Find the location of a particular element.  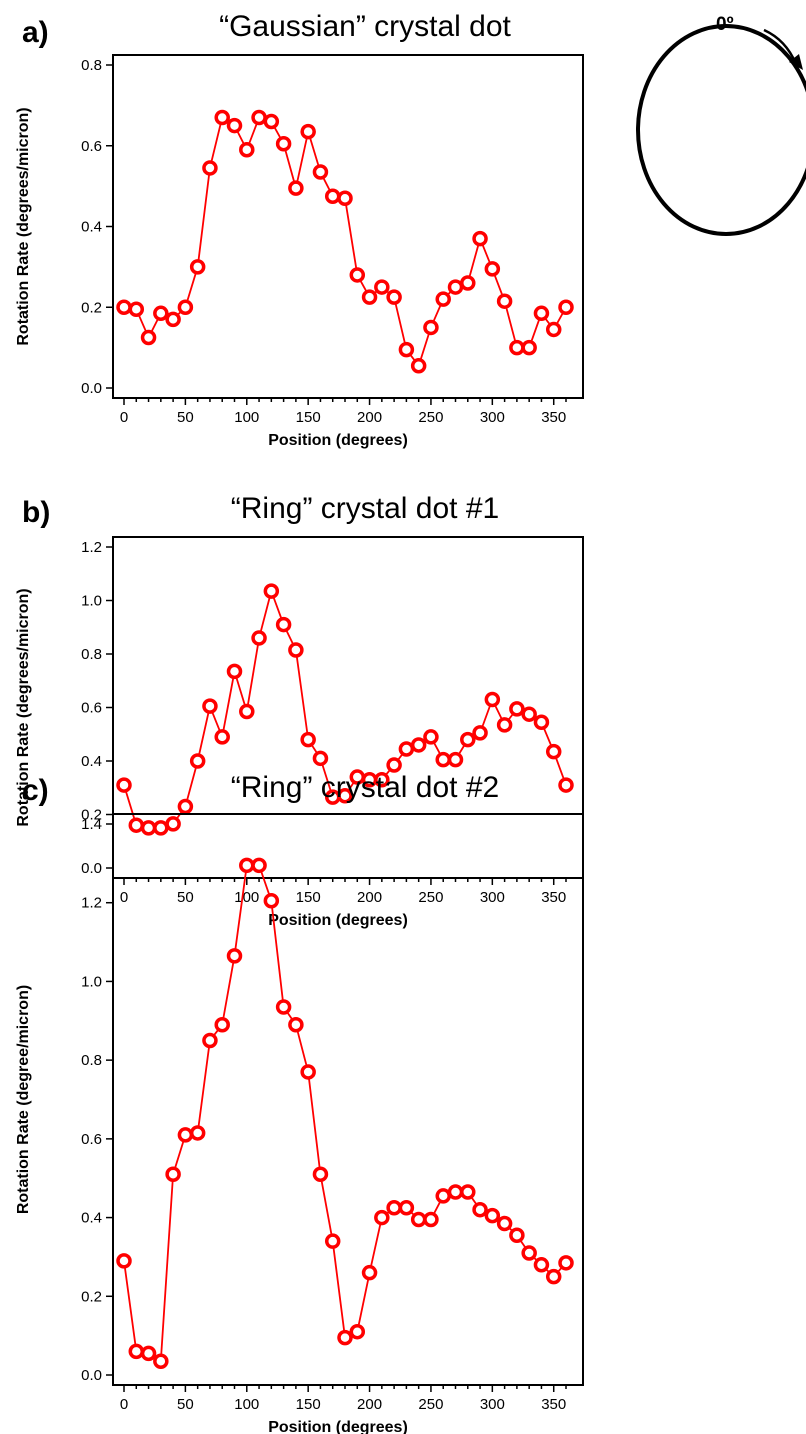

x-tick-label: 200 is located at coordinates (369, 417).